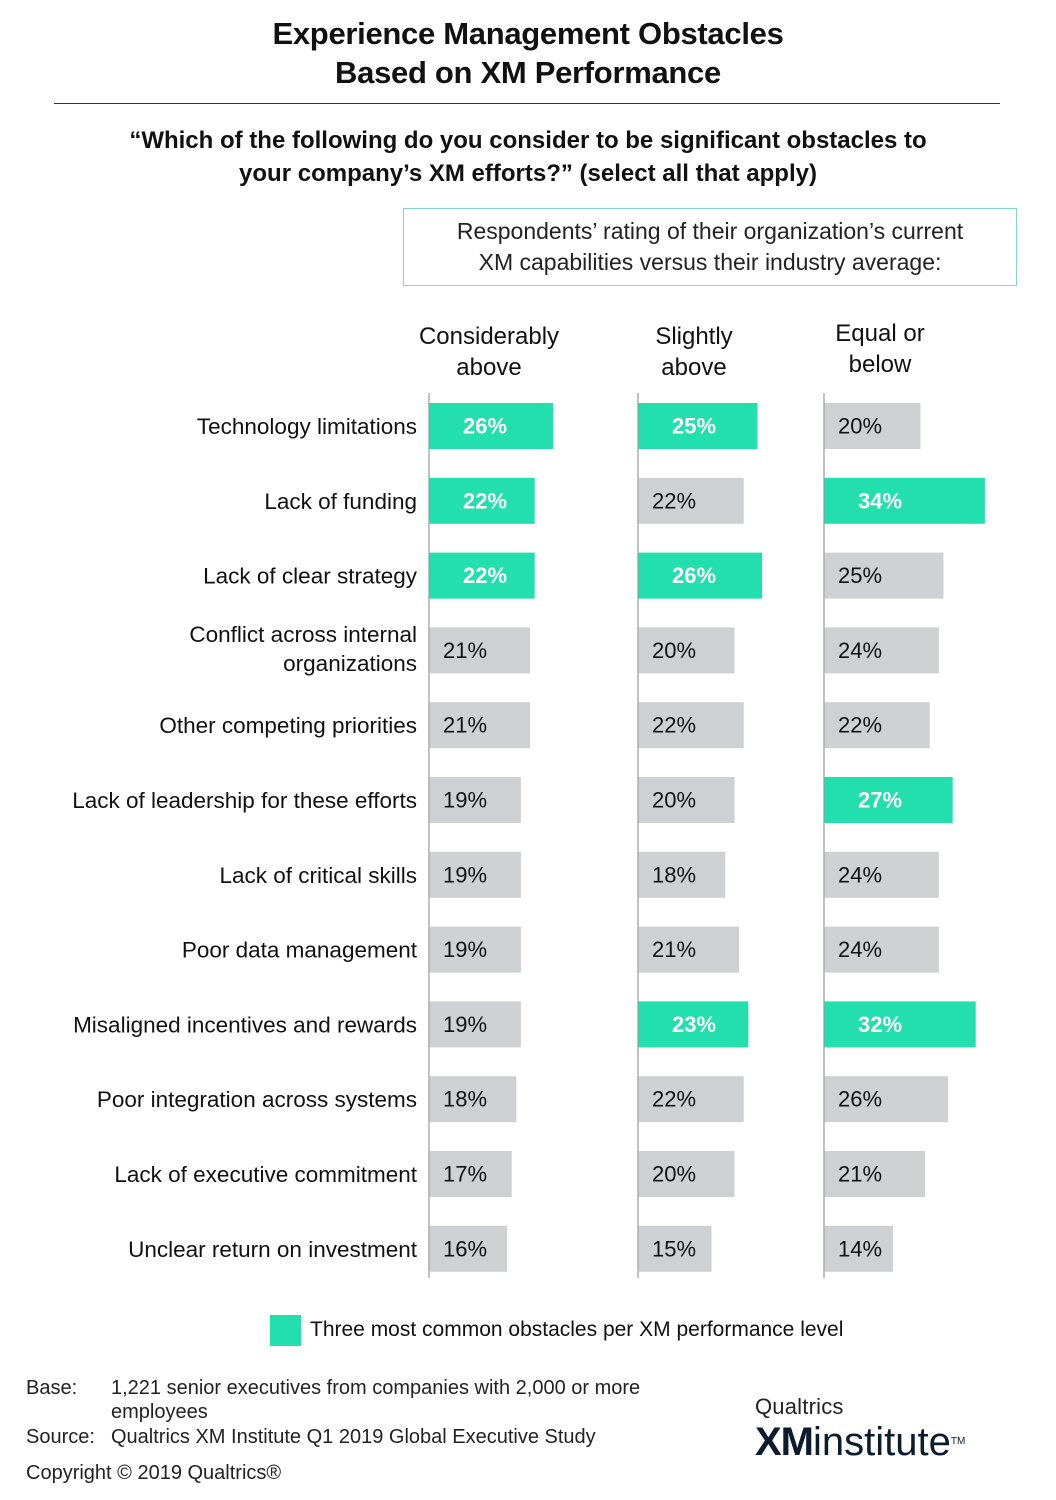  I want to click on logo-trademark: TM, so click(958, 1441).